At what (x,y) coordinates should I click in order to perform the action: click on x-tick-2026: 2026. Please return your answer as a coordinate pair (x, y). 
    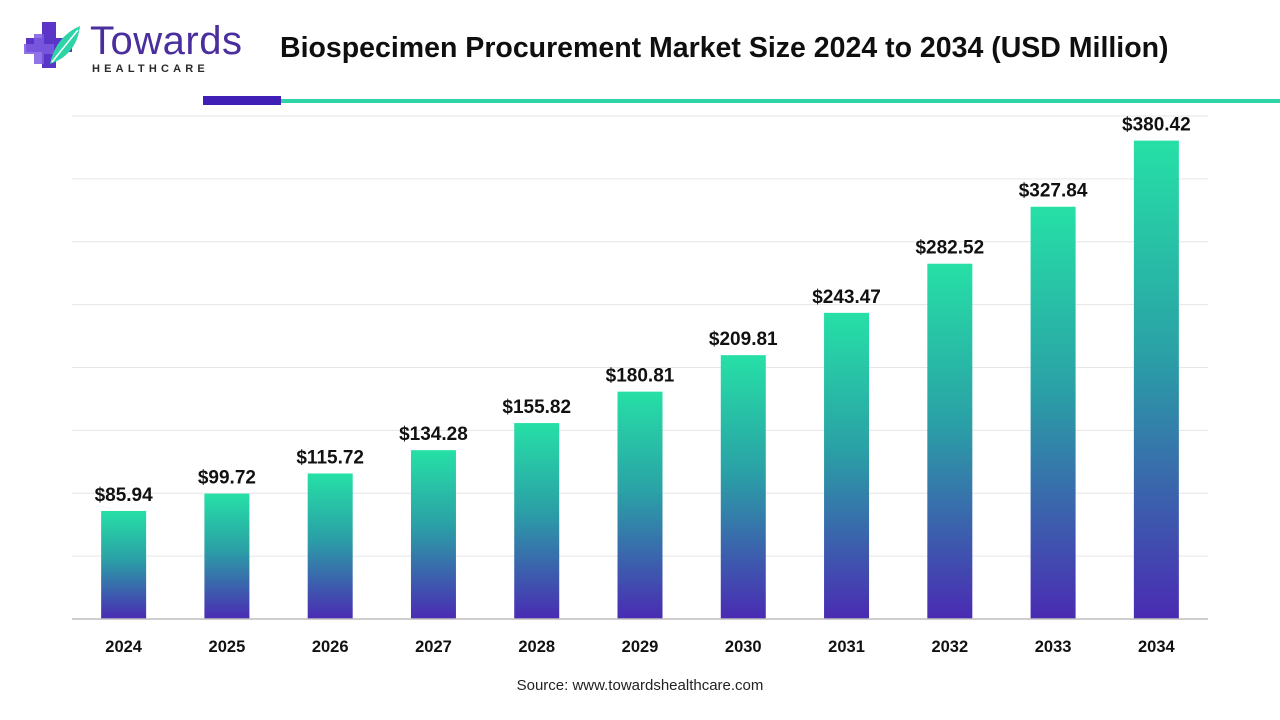
    Looking at the image, I should click on (330, 647).